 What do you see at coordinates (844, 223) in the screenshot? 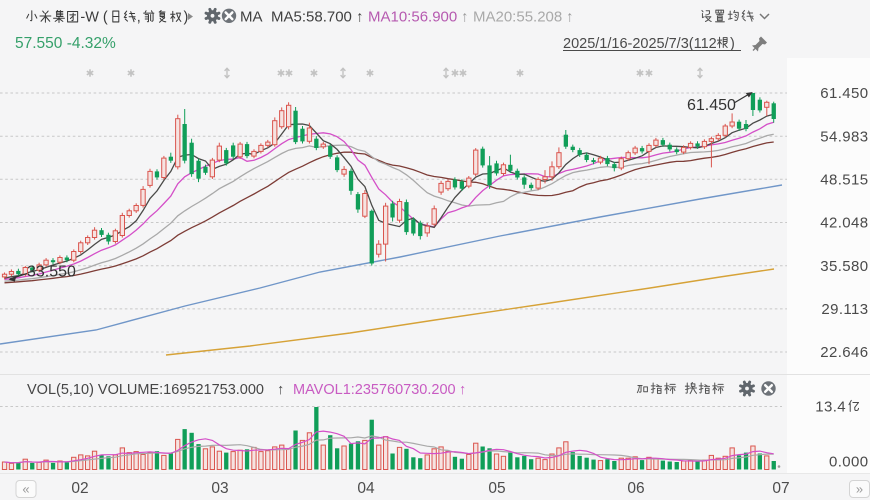
I see `svg-text: 42.048` at bounding box center [844, 223].